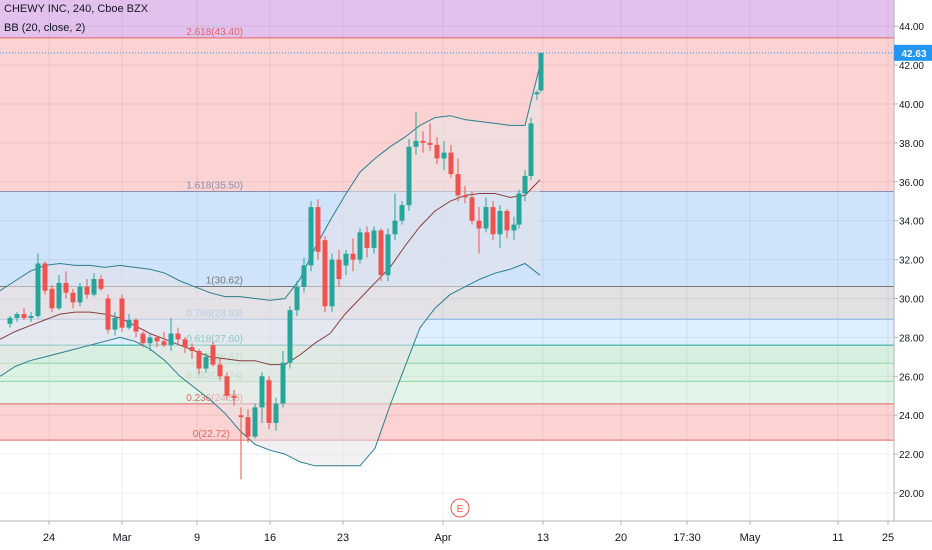  What do you see at coordinates (214, 186) in the screenshot?
I see `fib-label: 1.618(35.50)` at bounding box center [214, 186].